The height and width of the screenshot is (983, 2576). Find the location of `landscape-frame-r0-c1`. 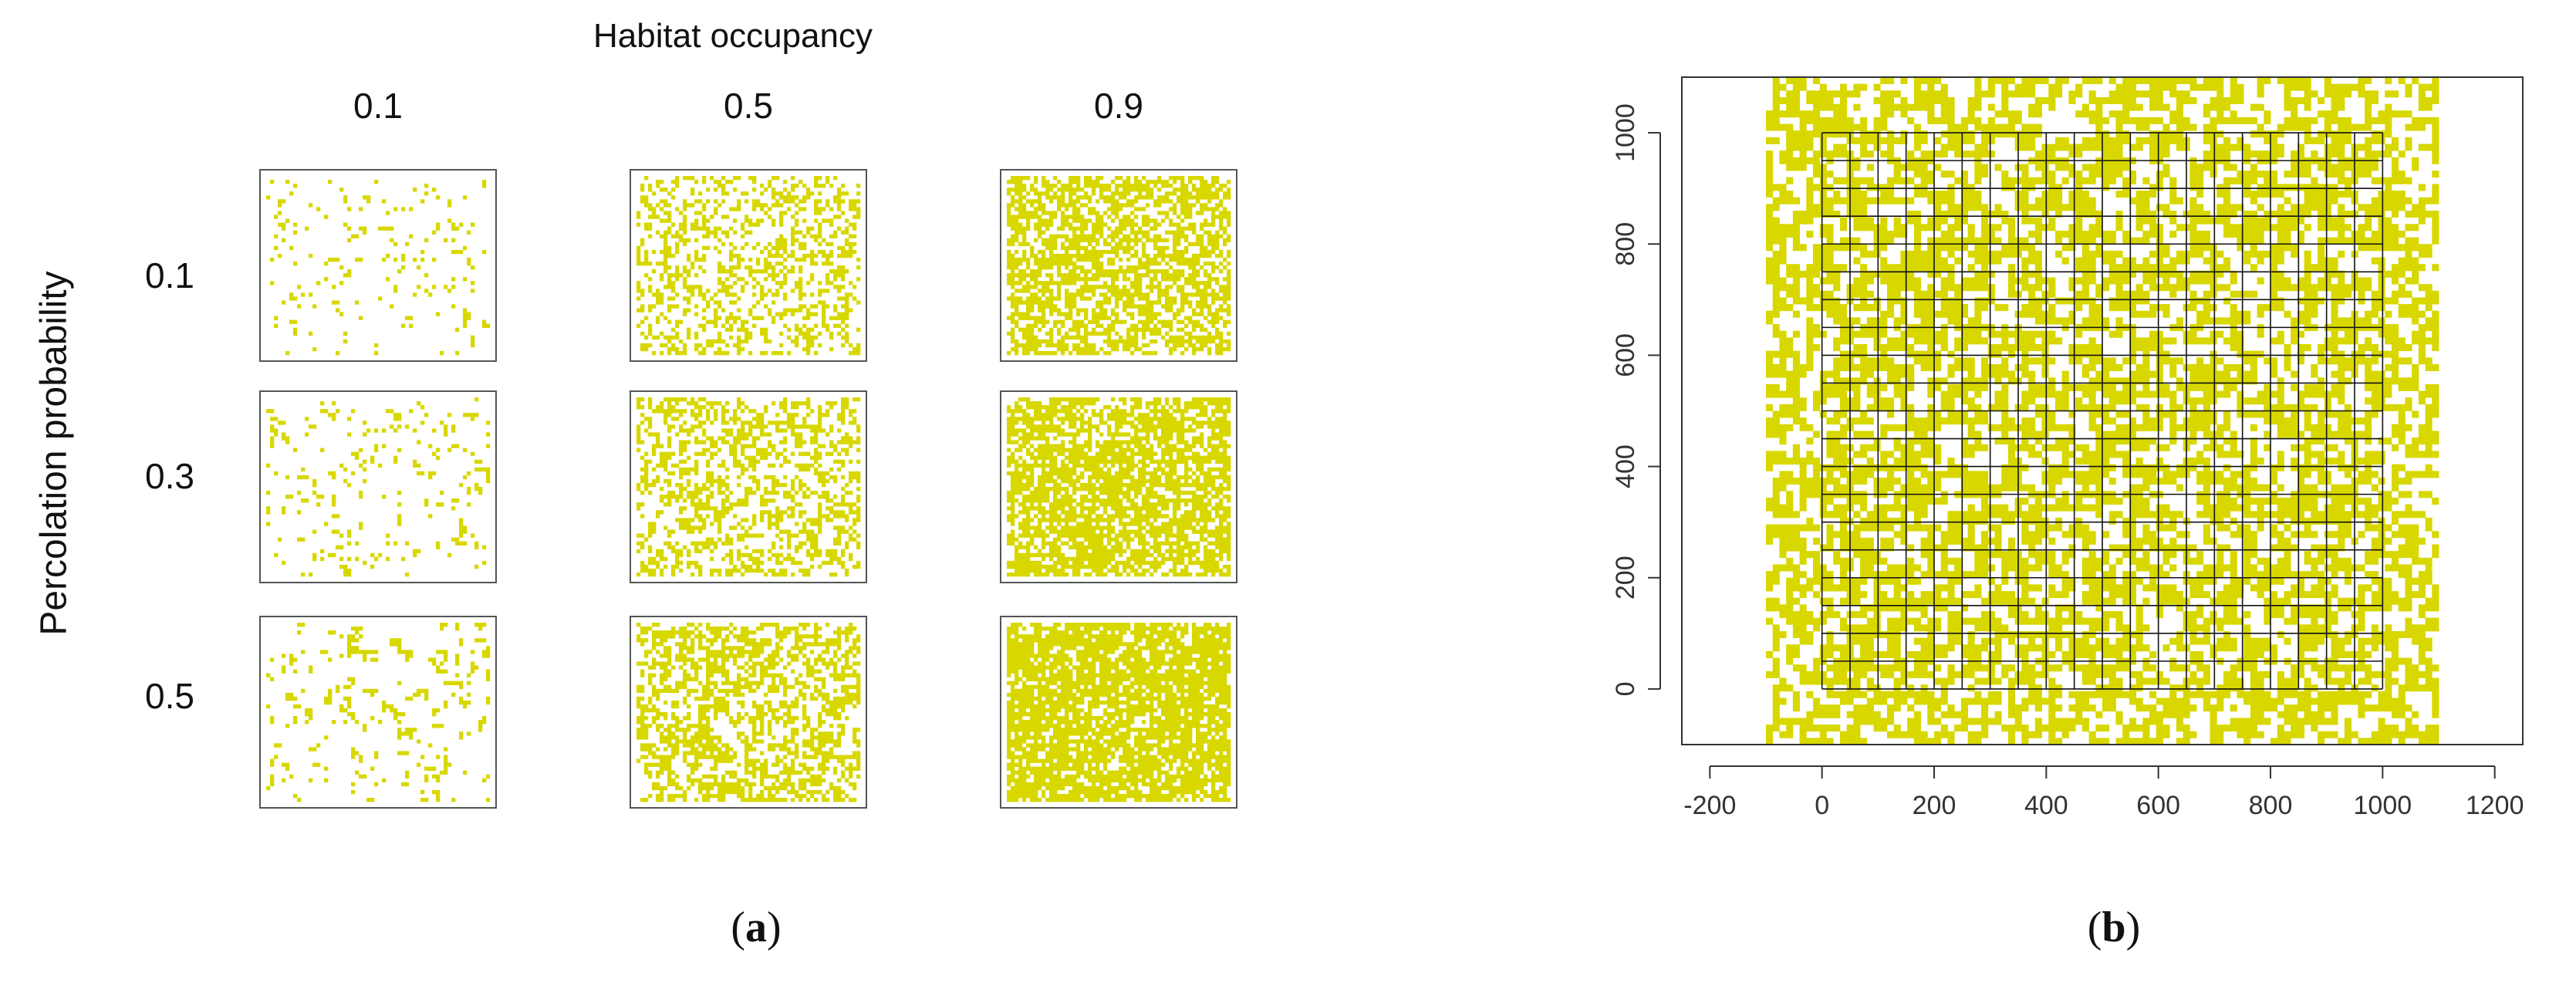

landscape-frame-r0-c1 is located at coordinates (749, 265).